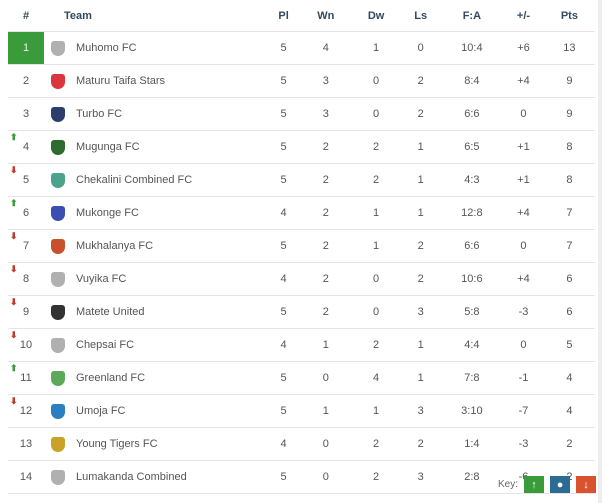 Image resolution: width=602 pixels, height=503 pixels. Describe the element at coordinates (472, 411) in the screenshot. I see `for-against: 3:10` at that location.